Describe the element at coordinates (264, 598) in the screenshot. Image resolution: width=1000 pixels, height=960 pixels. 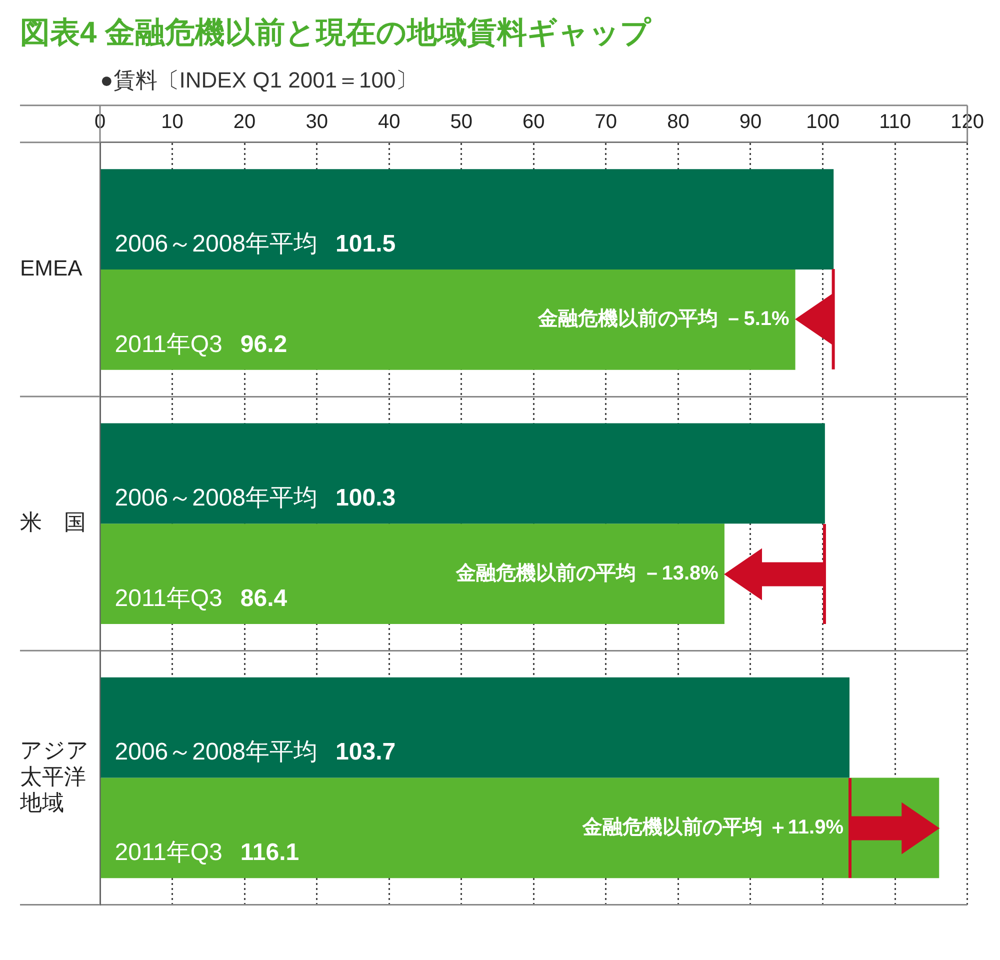
I see `data-label: 86.4` at that location.